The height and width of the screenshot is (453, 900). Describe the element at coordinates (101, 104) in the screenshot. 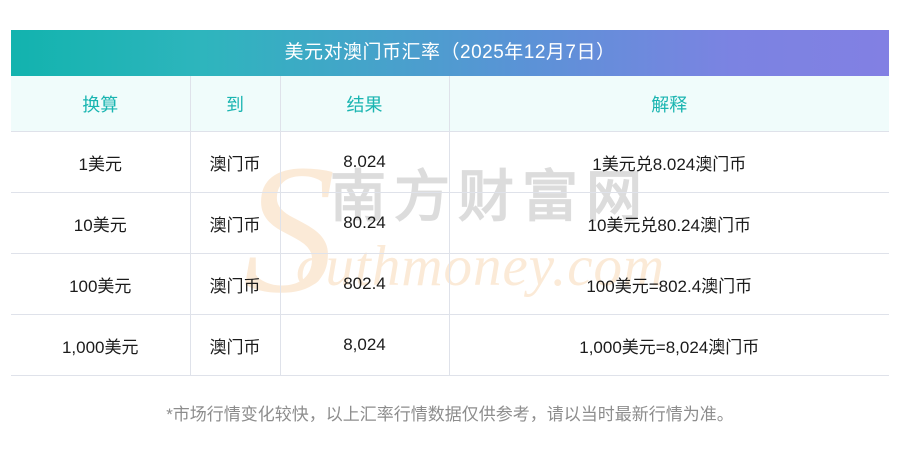

I see `column-header-amount: 换算` at that location.